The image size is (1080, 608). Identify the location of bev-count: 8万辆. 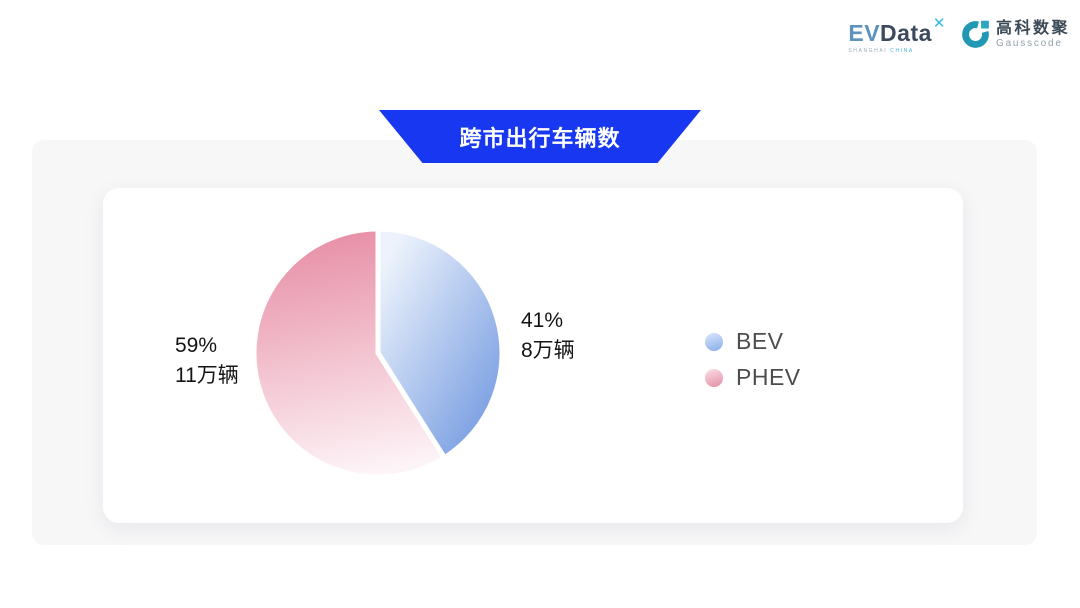
(548, 350).